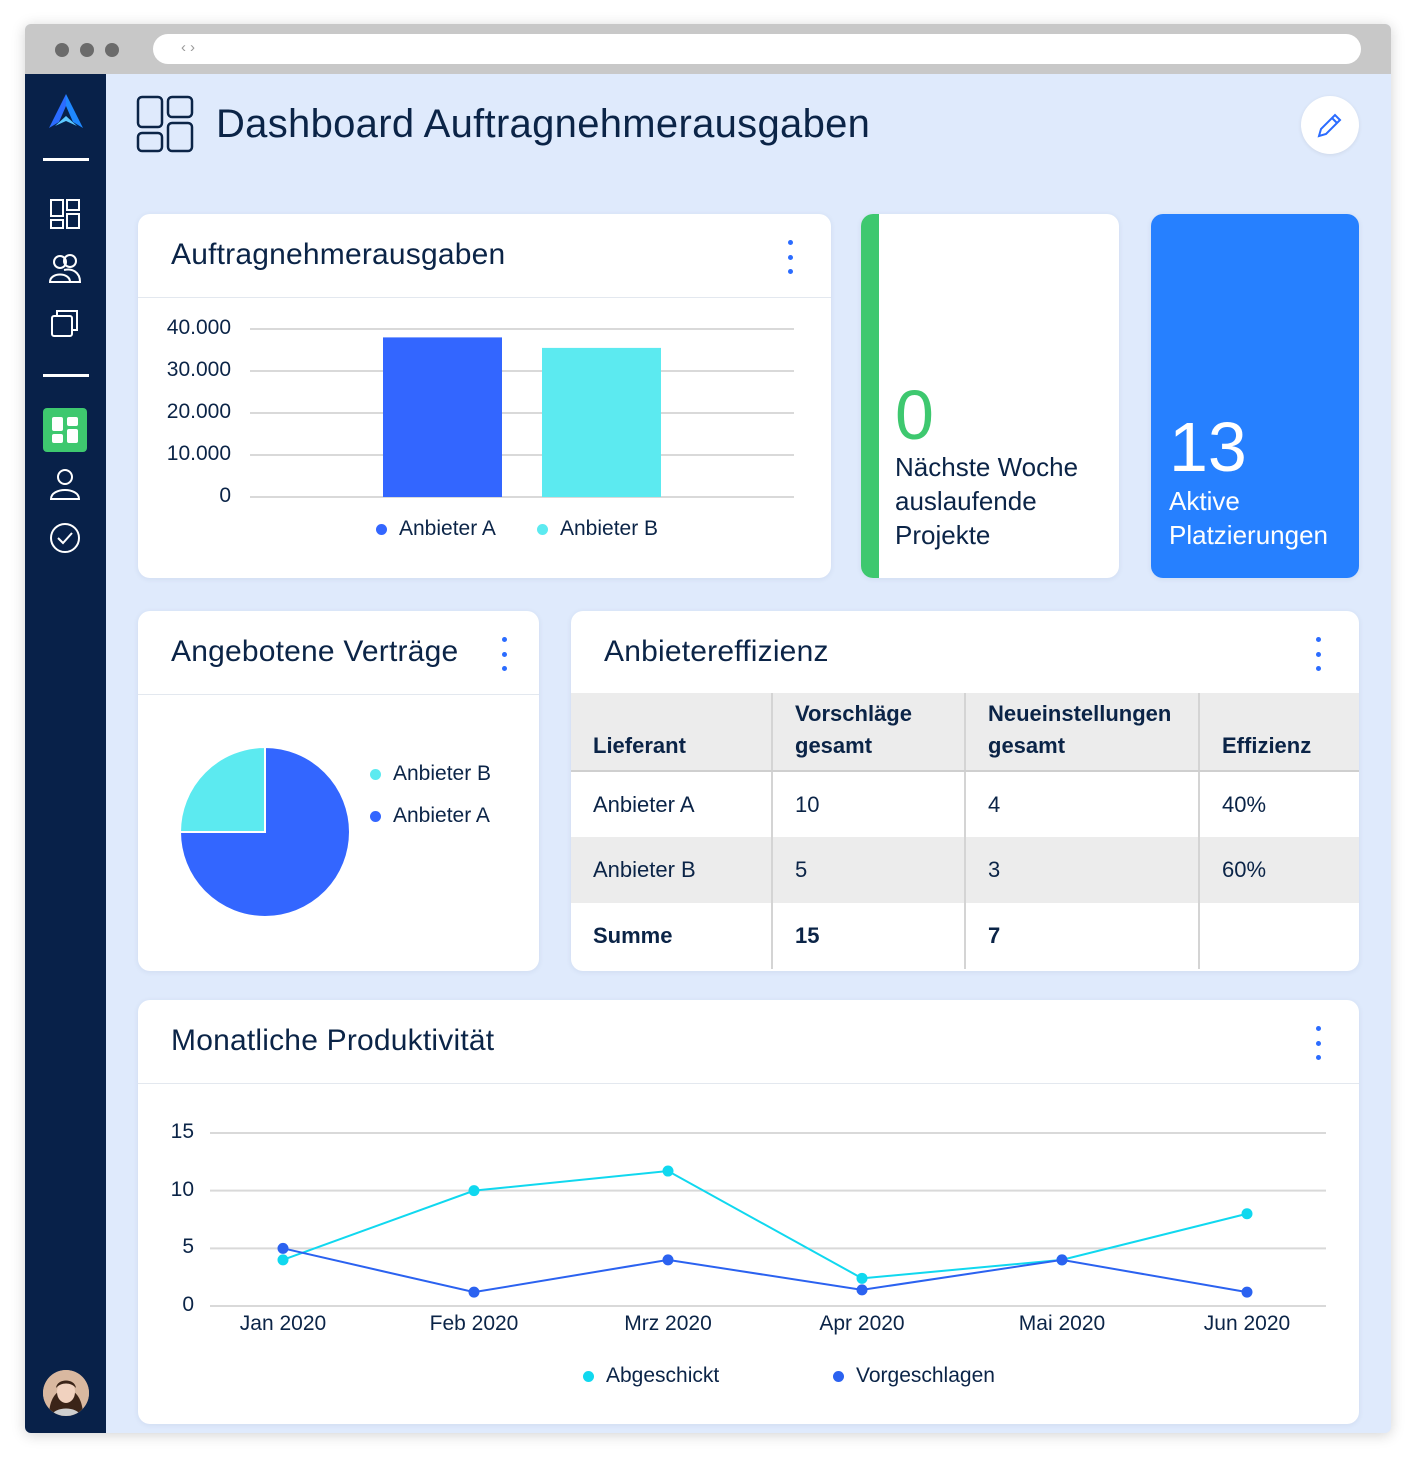 This screenshot has height=1458, width=1416. I want to click on column-header: Lieferant, so click(671, 732).